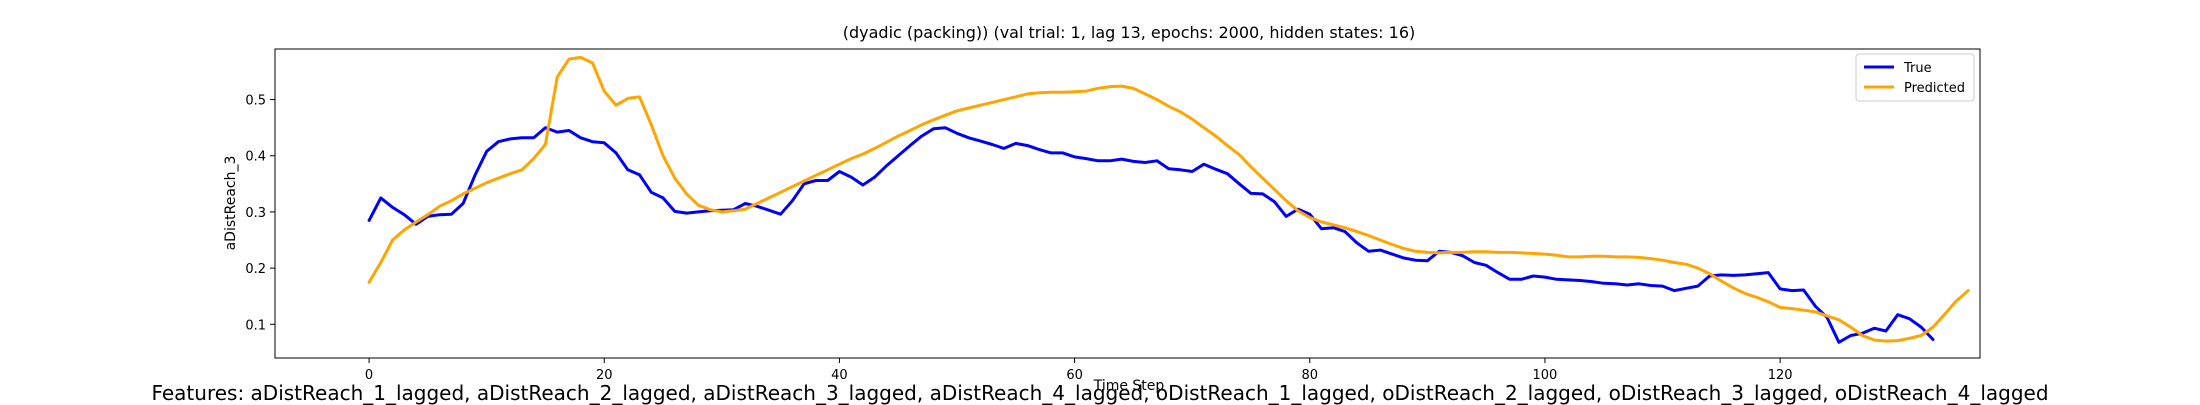 Image resolution: width=2200 pixels, height=405 pixels. What do you see at coordinates (369, 375) in the screenshot?
I see `x-tick-label: 0` at bounding box center [369, 375].